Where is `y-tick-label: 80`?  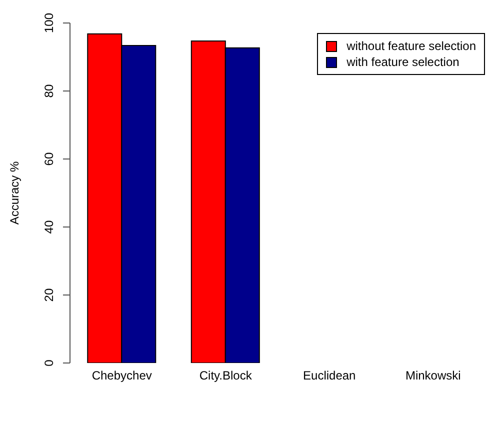 y-tick-label: 80 is located at coordinates (49, 91).